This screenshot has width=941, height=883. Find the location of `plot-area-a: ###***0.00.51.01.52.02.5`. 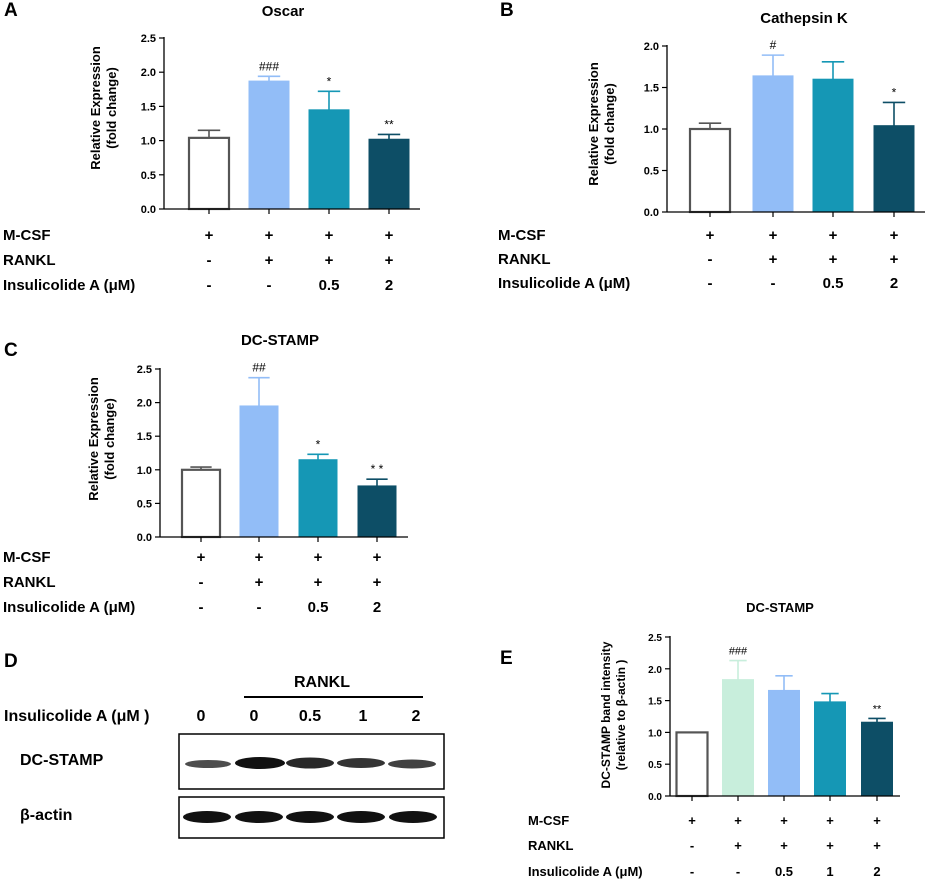

plot-area-a: ###***0.00.51.01.52.02.5 is located at coordinates (280, 124).